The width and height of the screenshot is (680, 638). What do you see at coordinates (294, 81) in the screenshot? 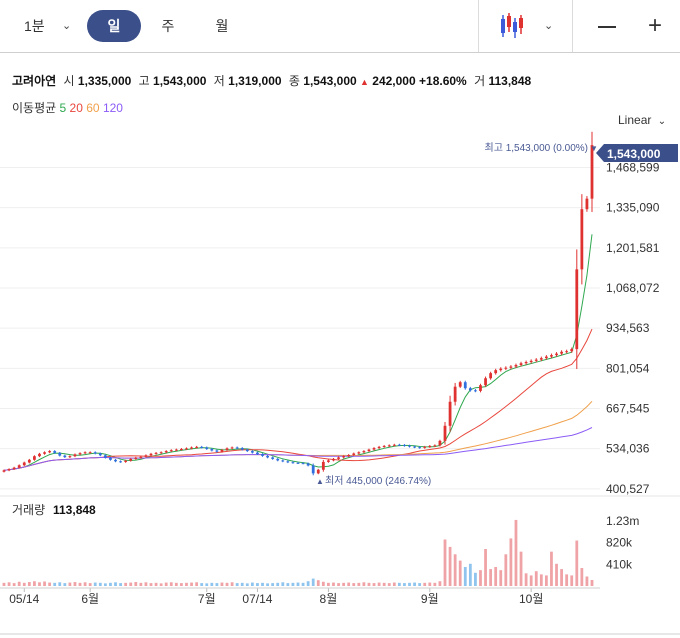
I see `close-label: 종` at bounding box center [294, 81].